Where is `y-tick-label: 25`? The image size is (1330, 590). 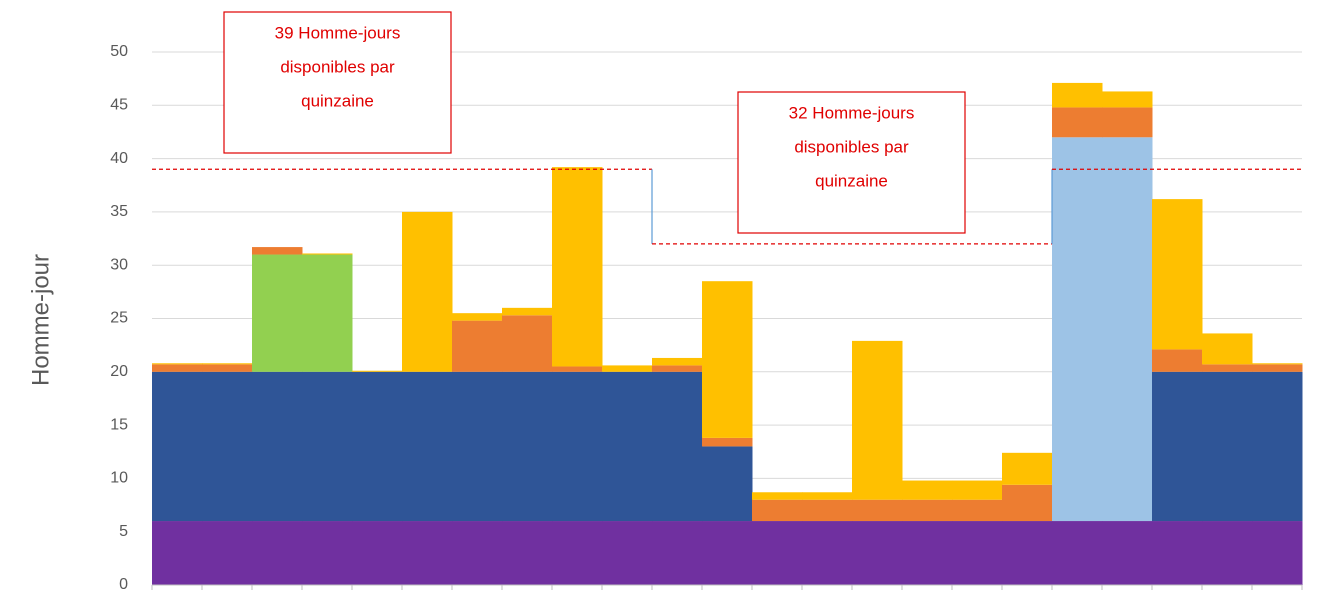 y-tick-label: 25 is located at coordinates (119, 318).